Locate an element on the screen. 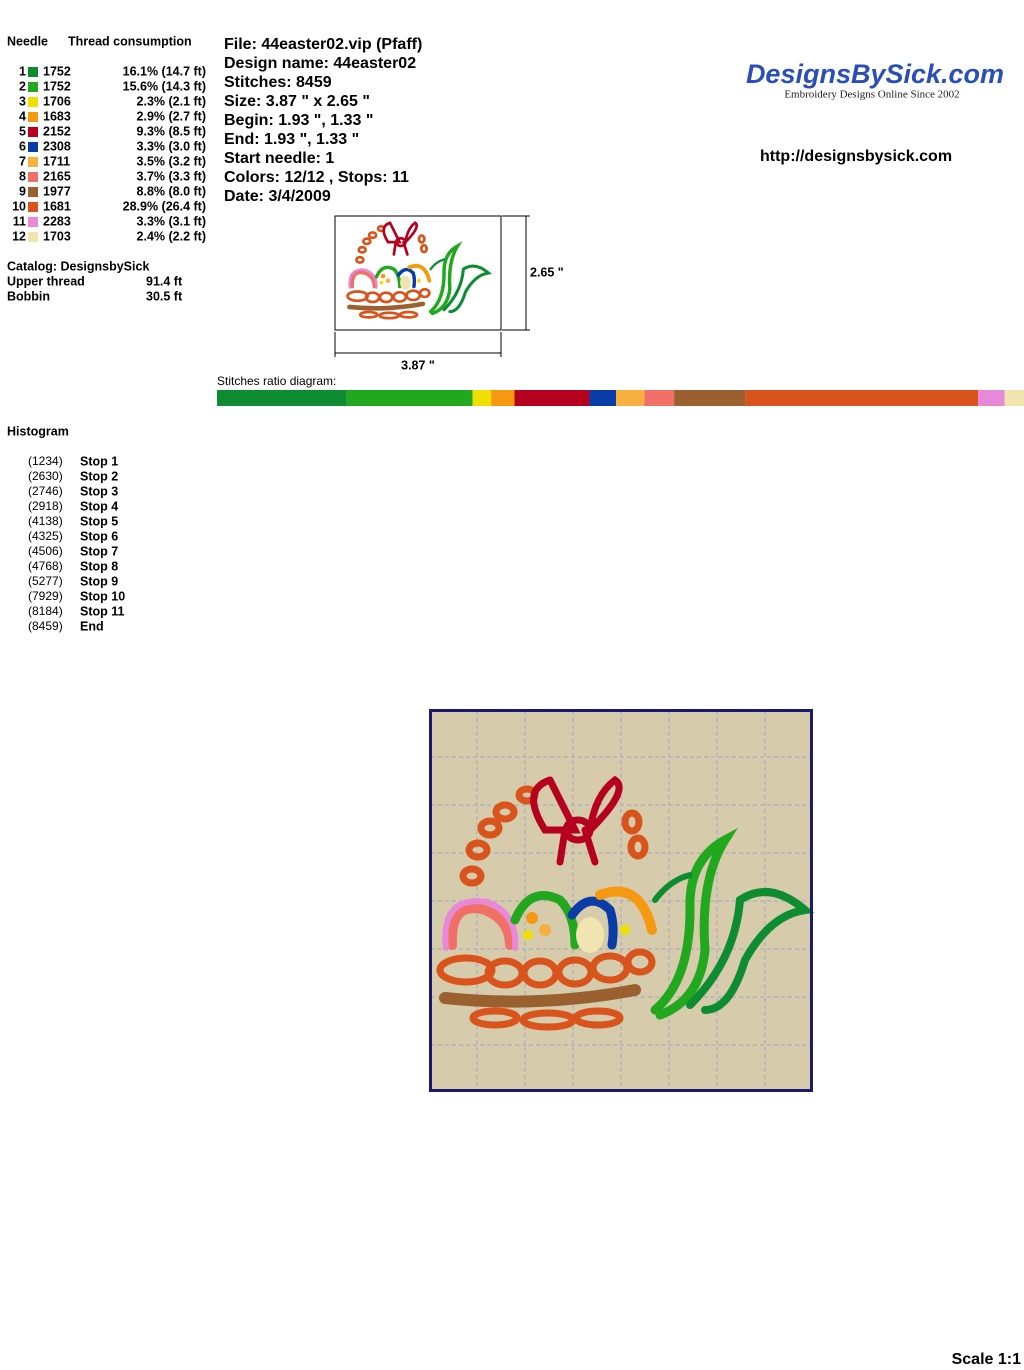  ratio-bar is located at coordinates (620, 398).